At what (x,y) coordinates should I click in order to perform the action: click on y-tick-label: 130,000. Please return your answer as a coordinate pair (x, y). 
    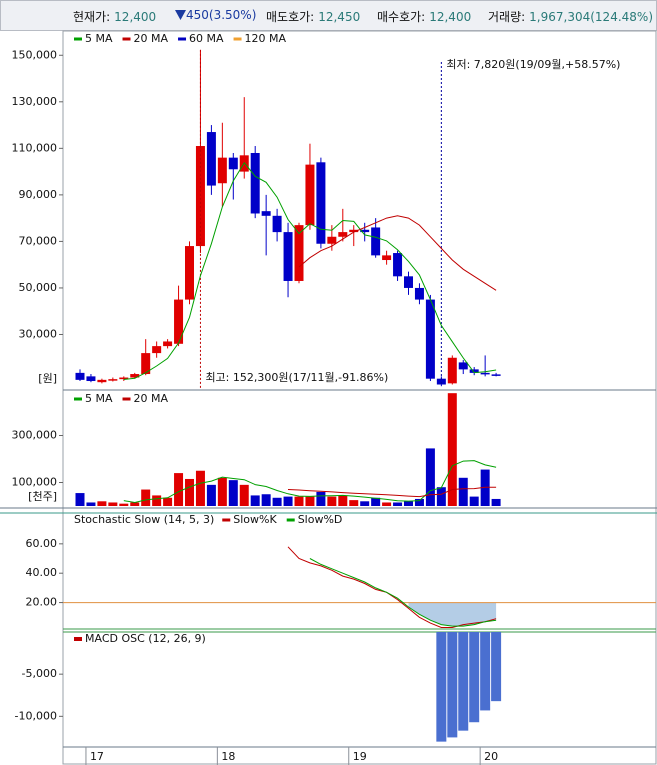
    Looking at the image, I should click on (35, 101).